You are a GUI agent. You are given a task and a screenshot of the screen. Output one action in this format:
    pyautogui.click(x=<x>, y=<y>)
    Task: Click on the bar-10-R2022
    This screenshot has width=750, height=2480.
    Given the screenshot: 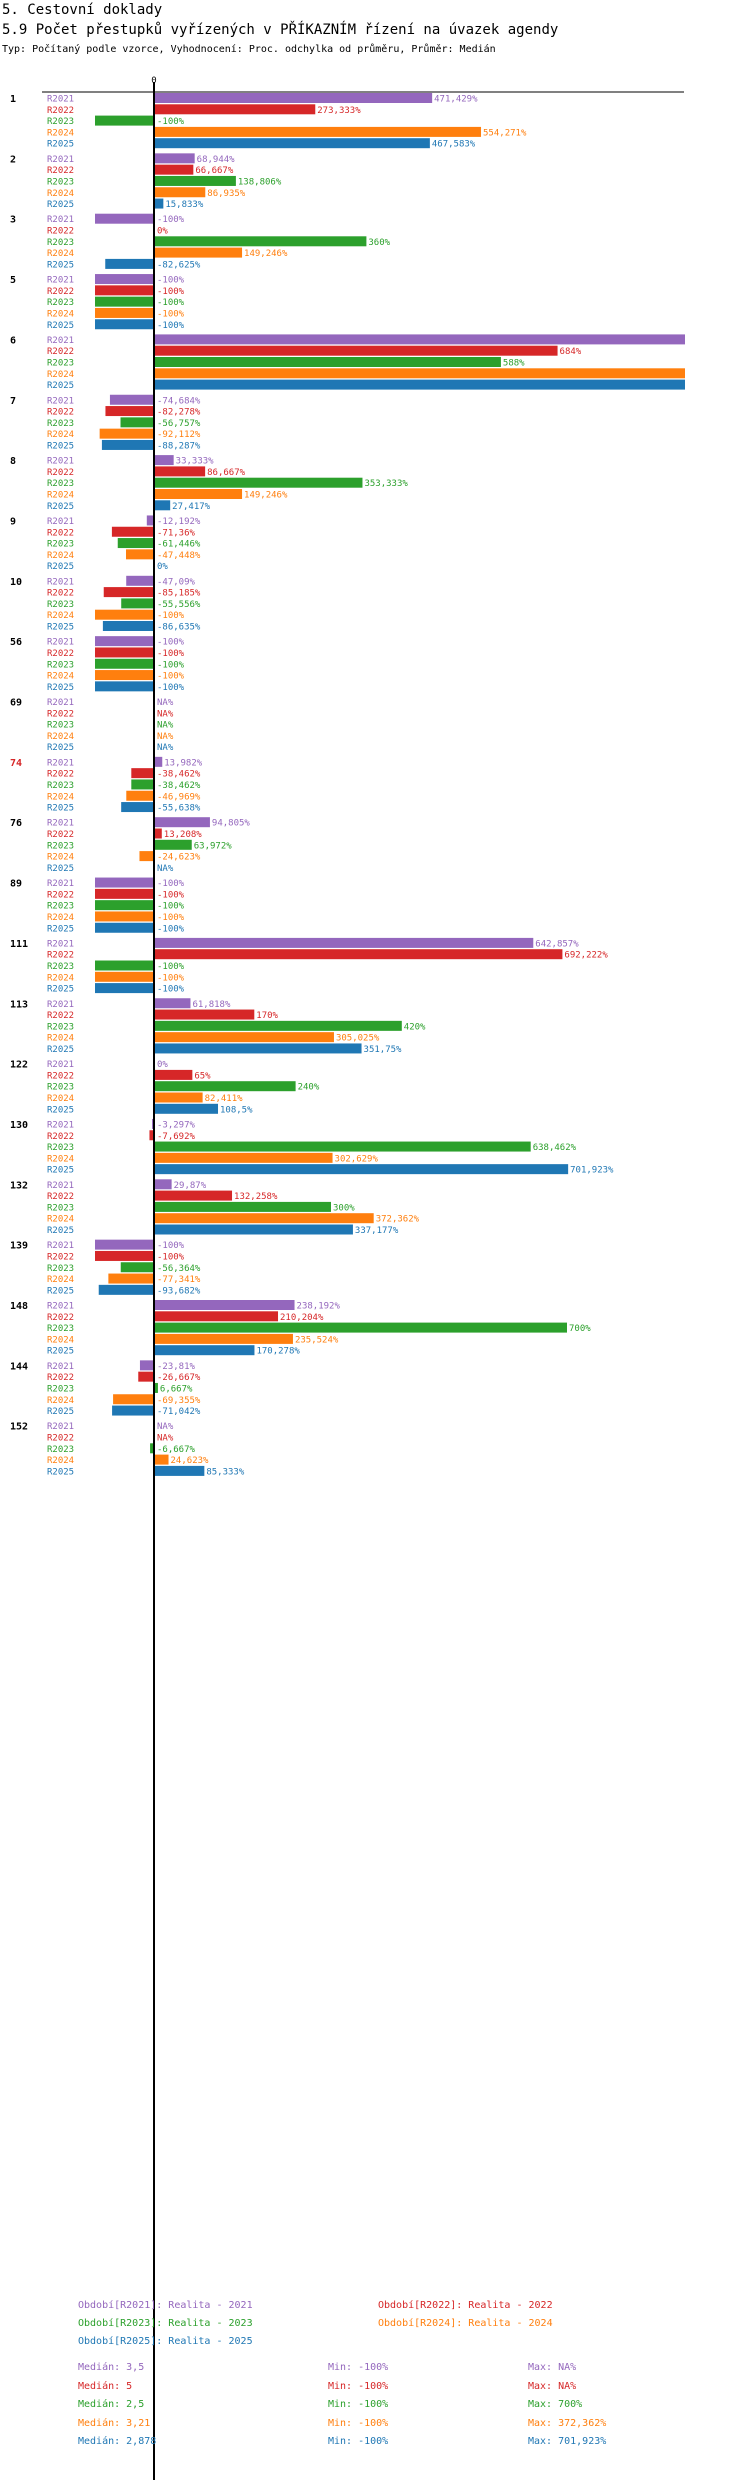 What is the action you would take?
    pyautogui.click(x=128, y=592)
    